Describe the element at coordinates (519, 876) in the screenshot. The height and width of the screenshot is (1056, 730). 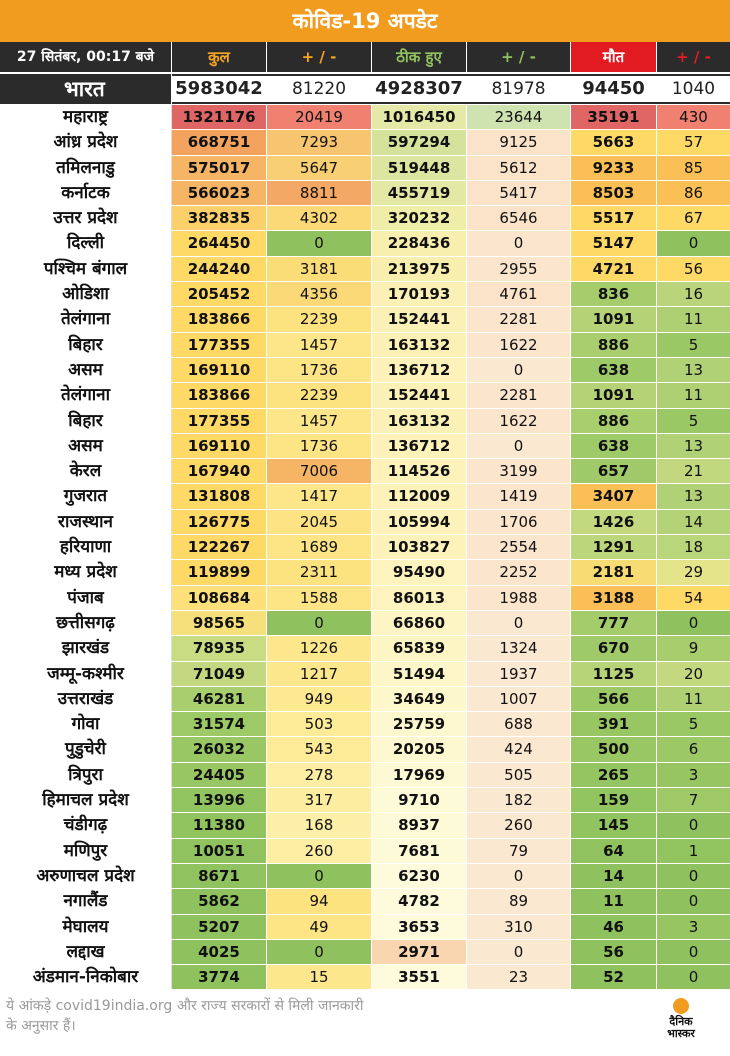
I see `recovered-change-cell: 0` at that location.